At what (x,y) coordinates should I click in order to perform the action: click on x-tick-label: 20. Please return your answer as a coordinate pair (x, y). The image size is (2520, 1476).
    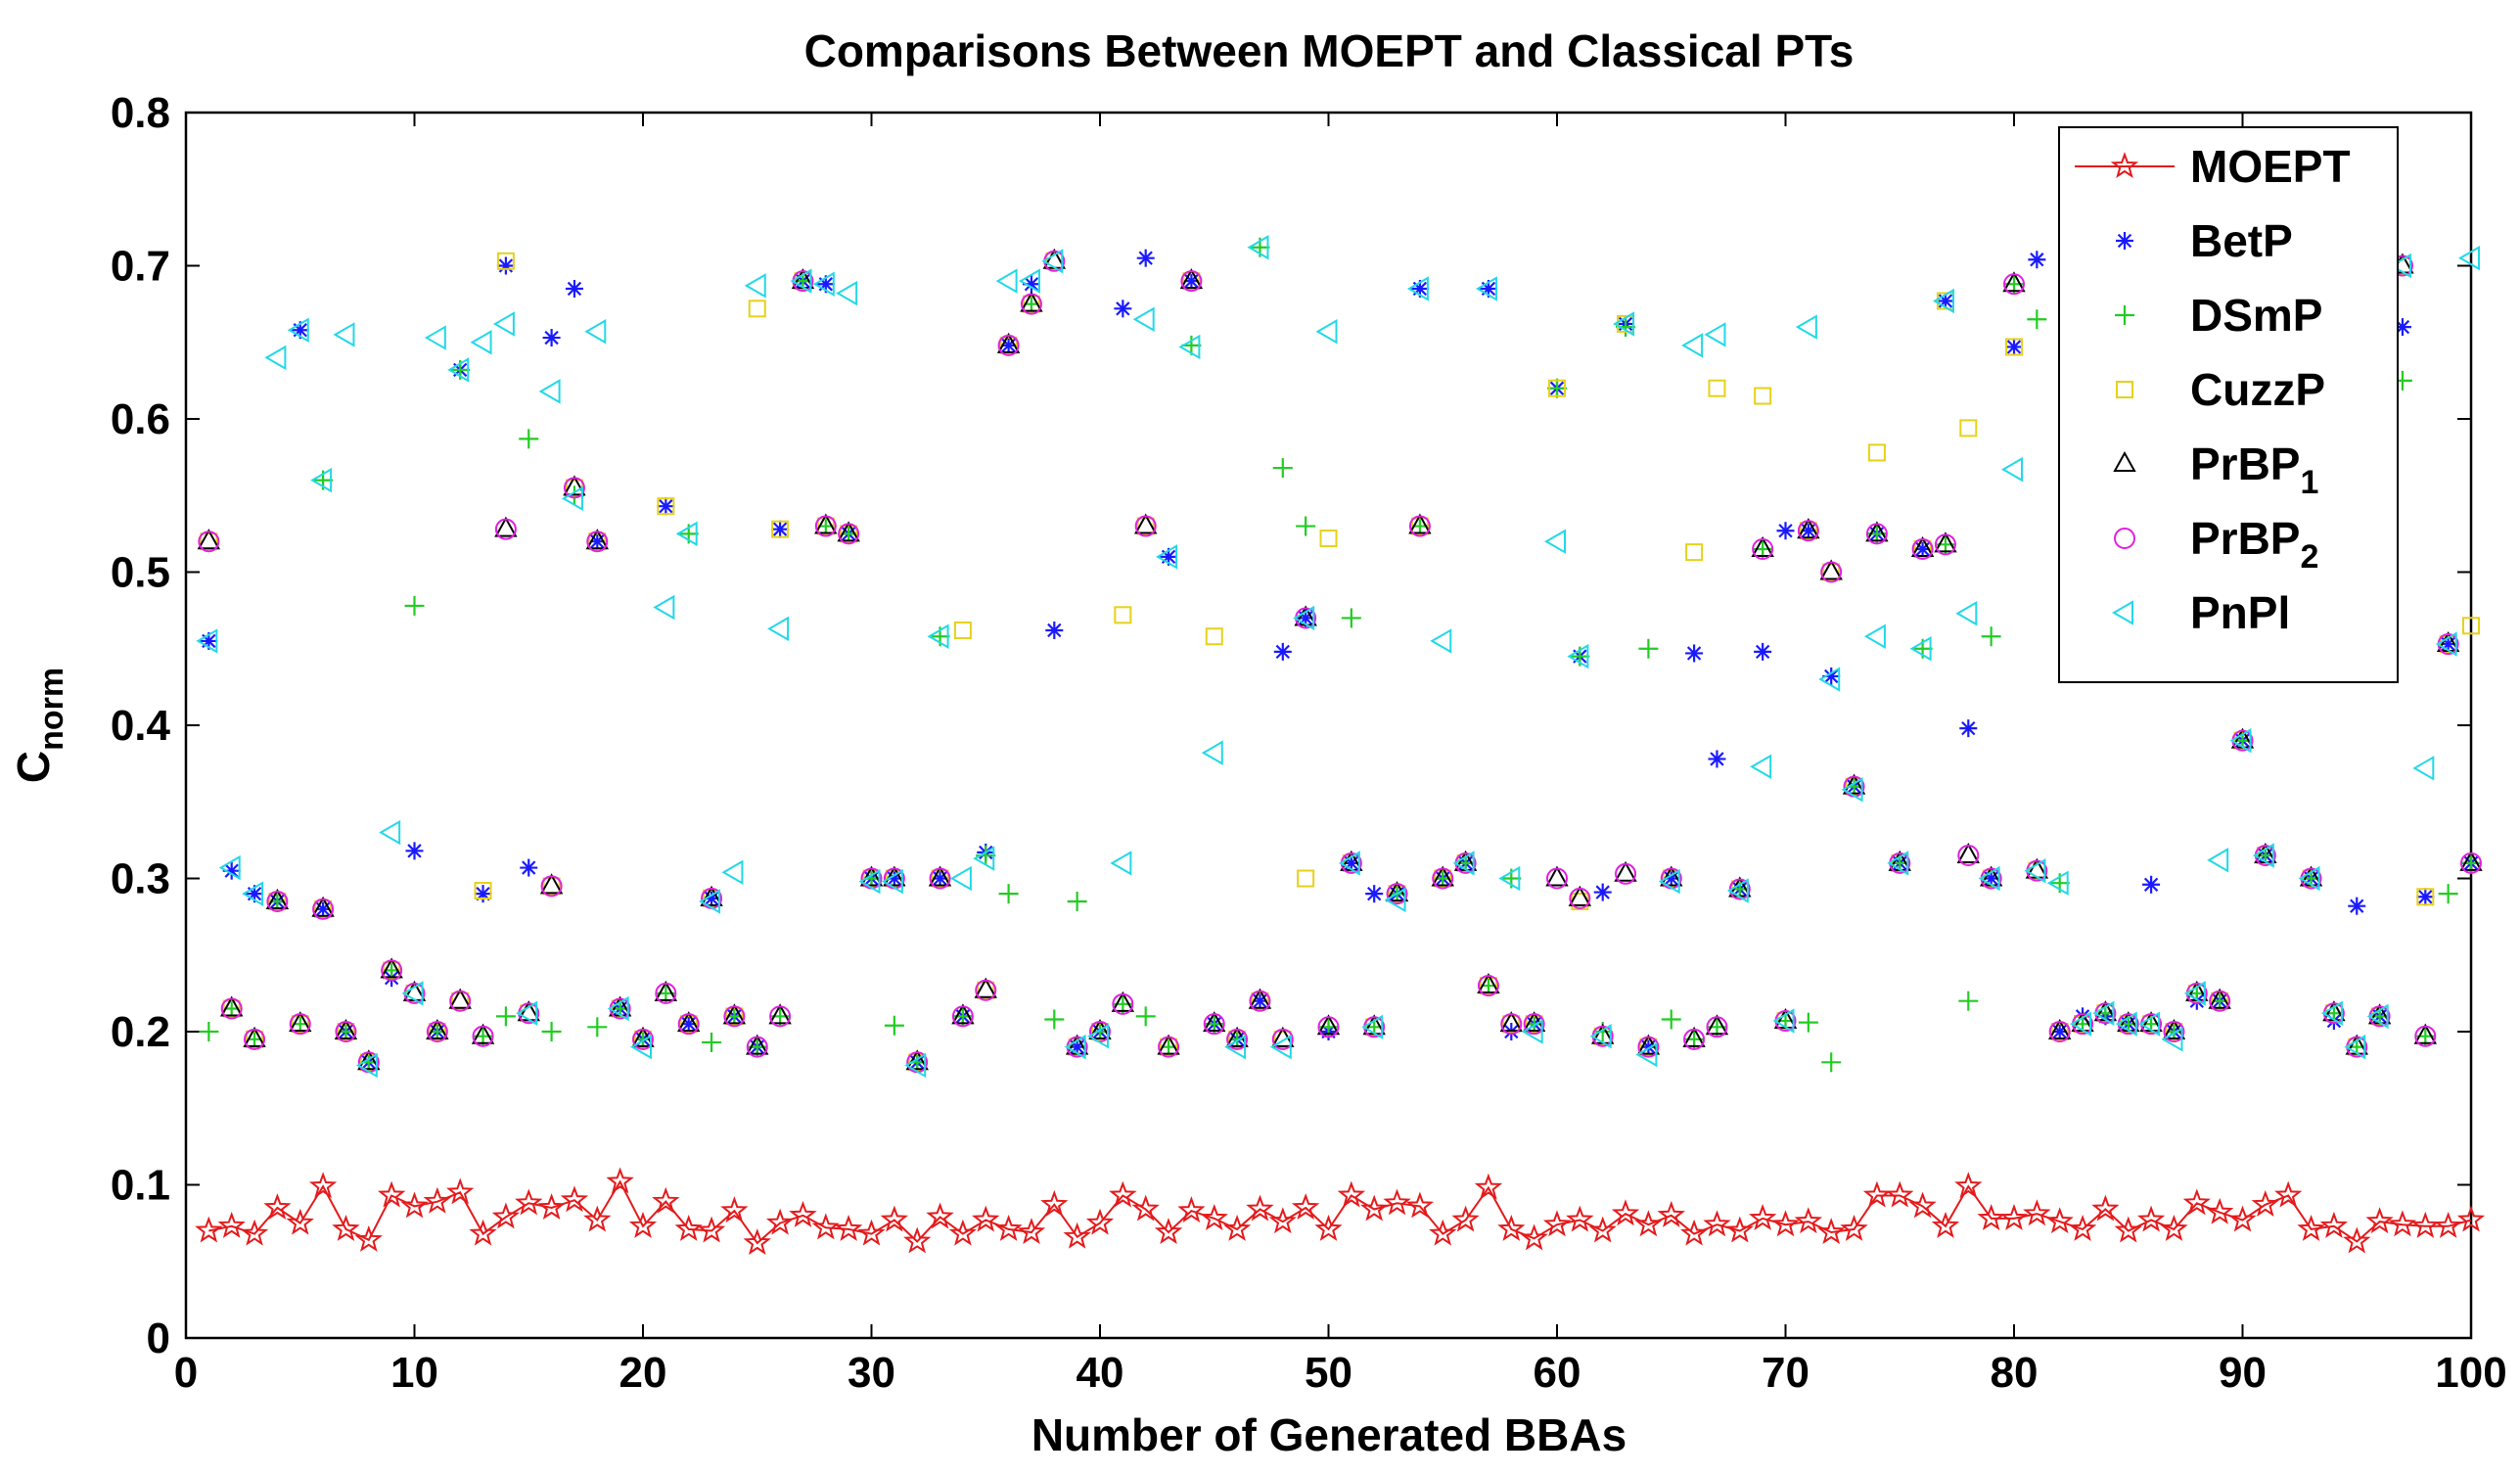
    Looking at the image, I should click on (643, 1373).